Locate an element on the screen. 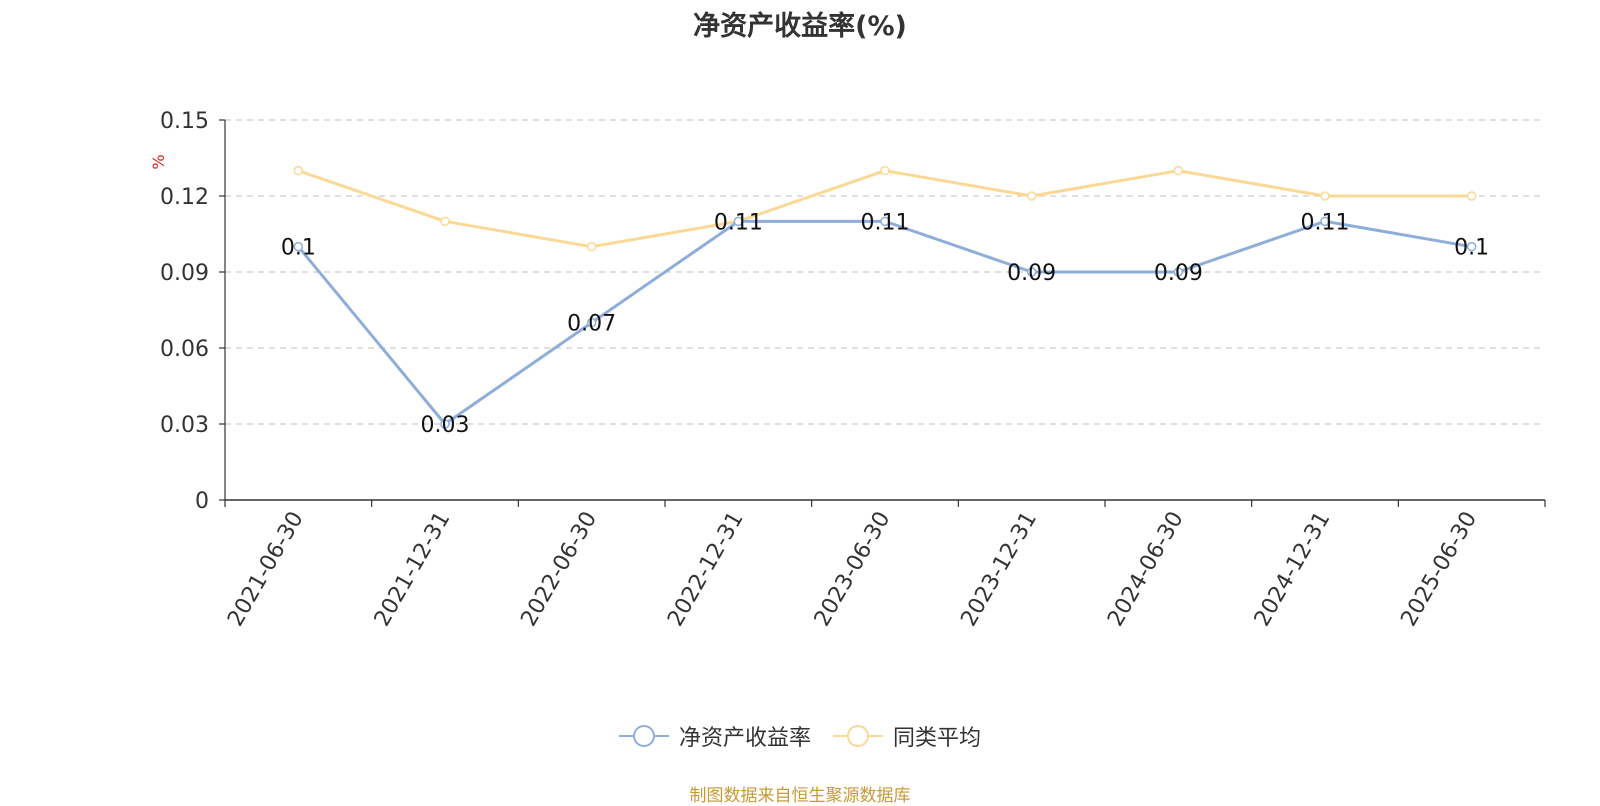 This screenshot has width=1600, height=806. x-tick-label: 2022-12-31 is located at coordinates (706, 569).